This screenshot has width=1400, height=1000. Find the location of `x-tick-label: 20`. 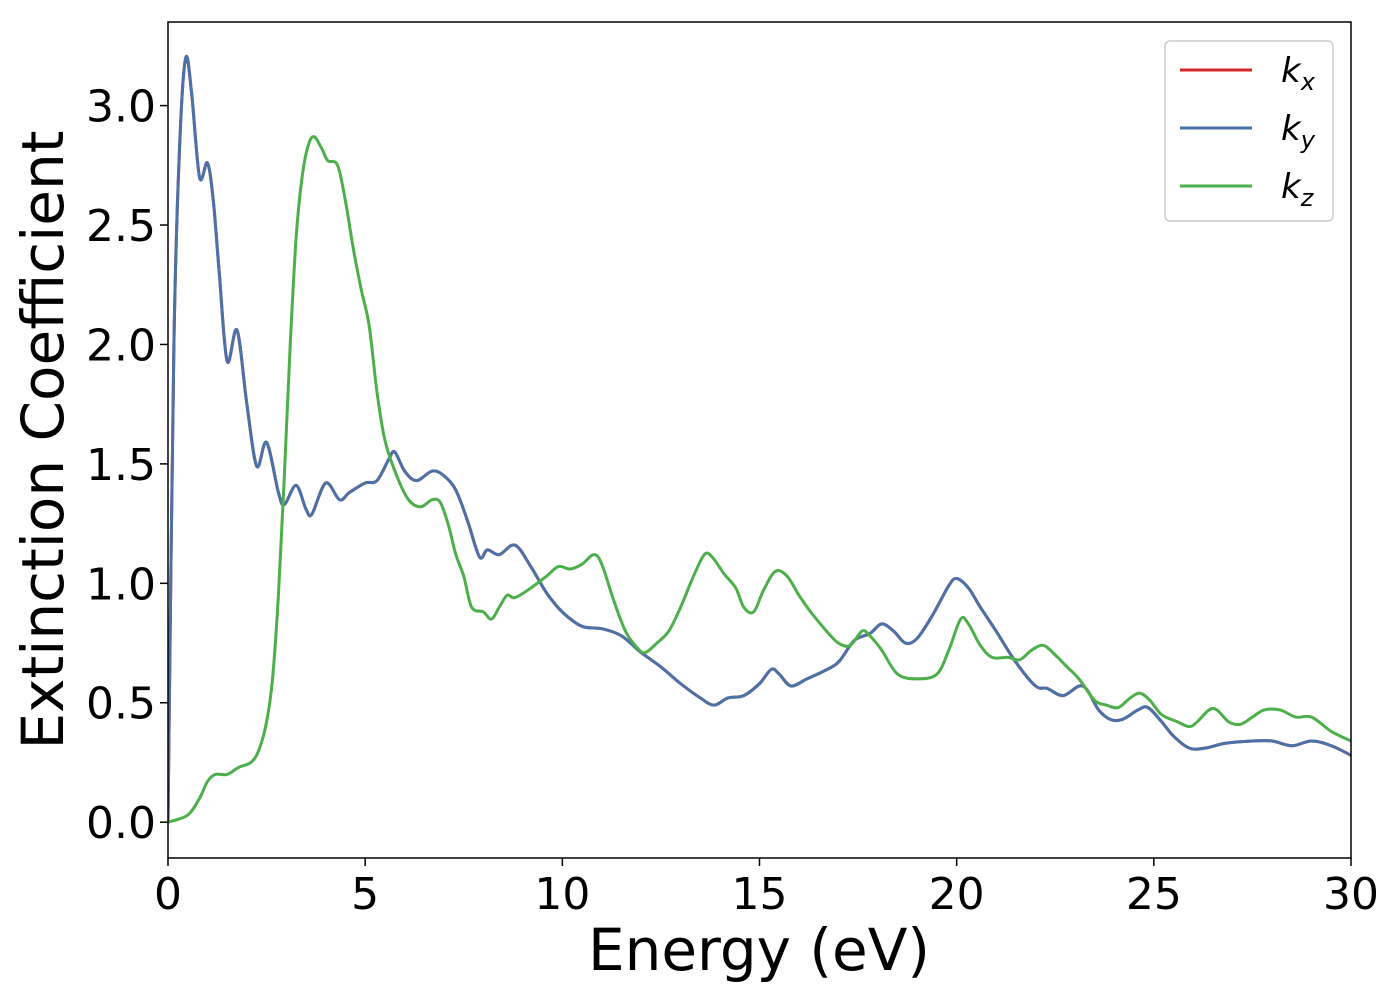

x-tick-label: 20 is located at coordinates (957, 894).